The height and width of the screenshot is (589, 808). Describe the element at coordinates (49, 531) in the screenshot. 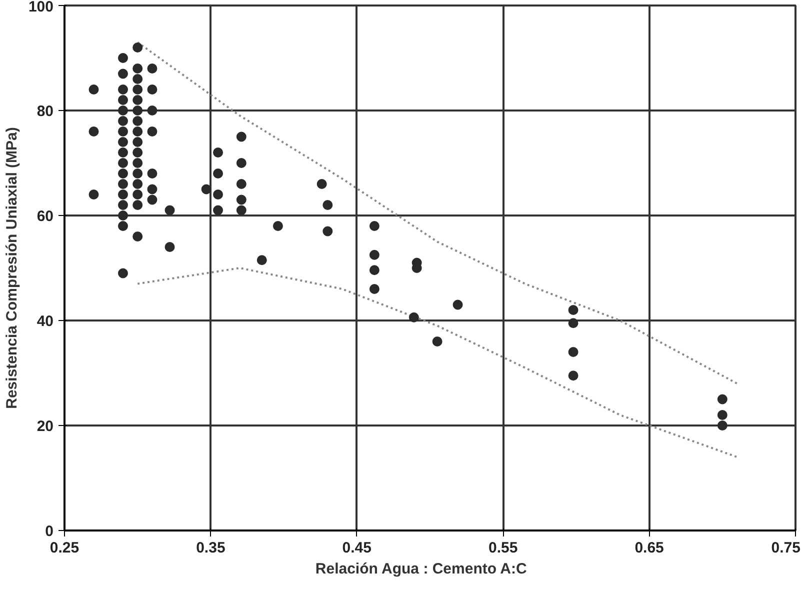

I see `y-tick-label: 0` at that location.